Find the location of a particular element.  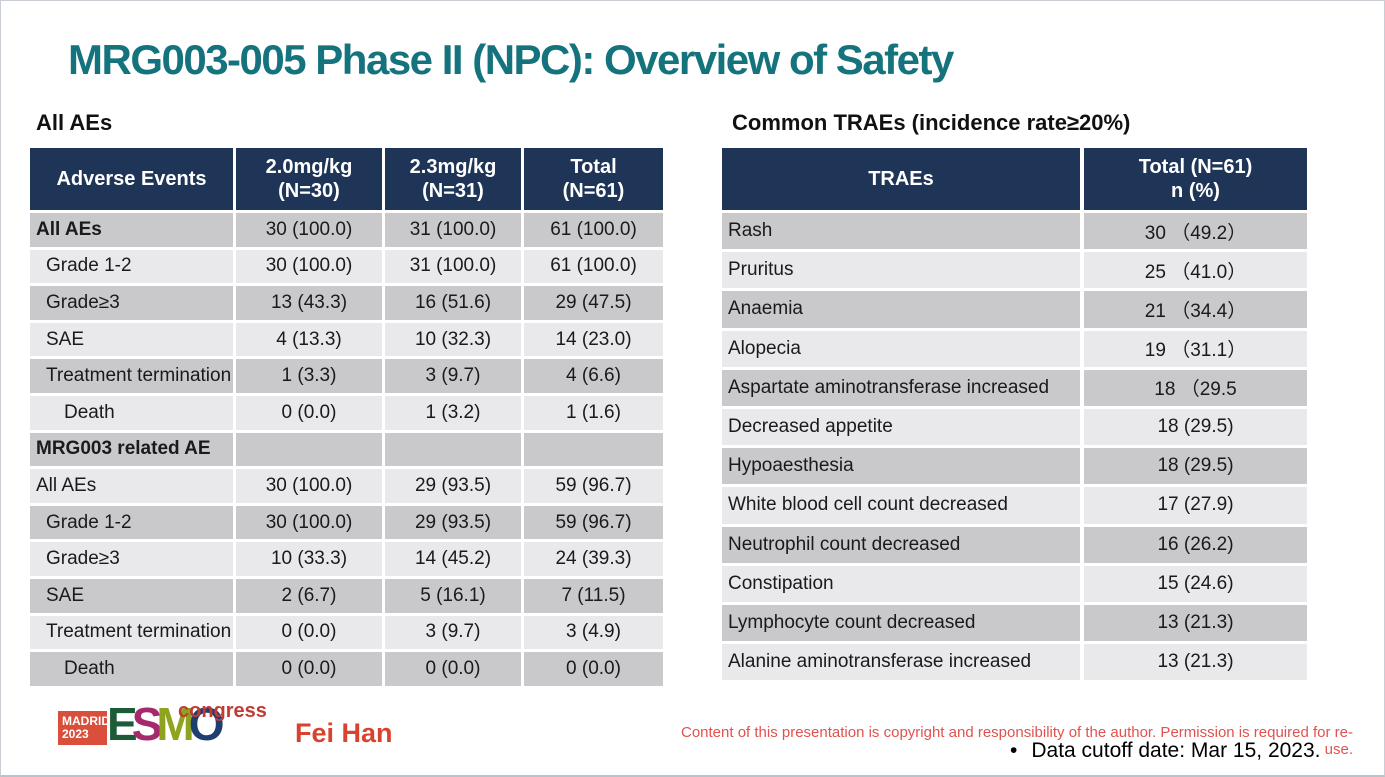

row-value: 1 (3.2) is located at coordinates (453, 412).